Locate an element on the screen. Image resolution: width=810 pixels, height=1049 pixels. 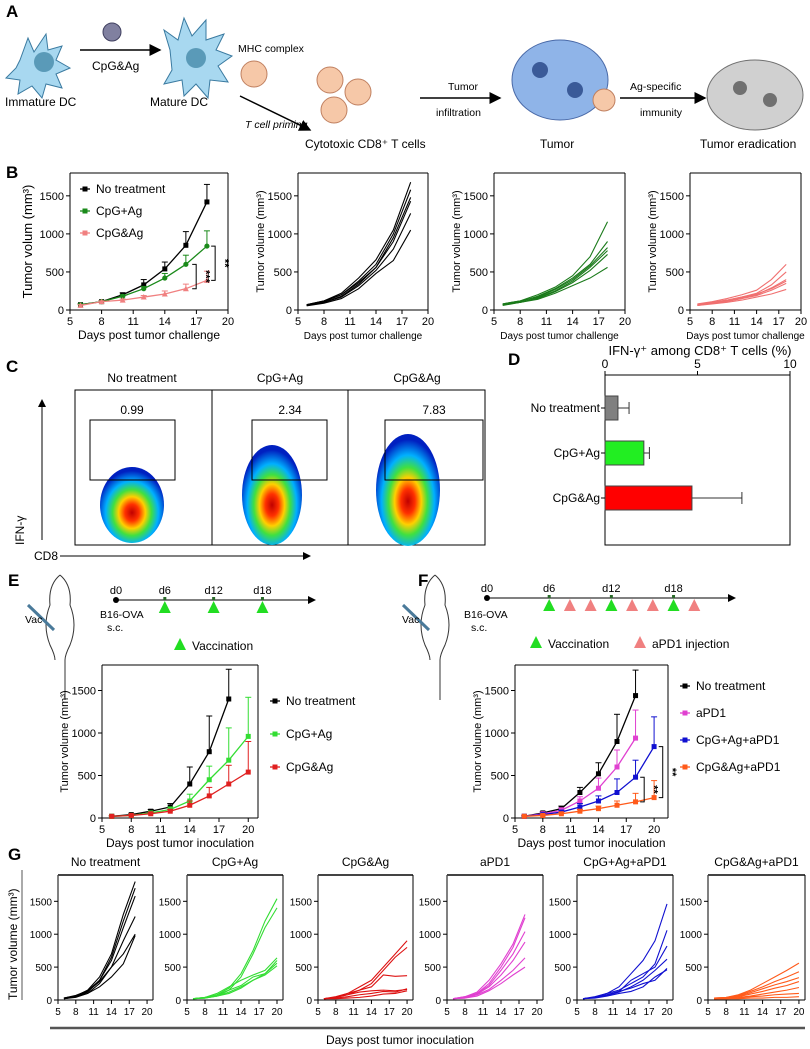
day-label: d18 is located at coordinates (673, 589).